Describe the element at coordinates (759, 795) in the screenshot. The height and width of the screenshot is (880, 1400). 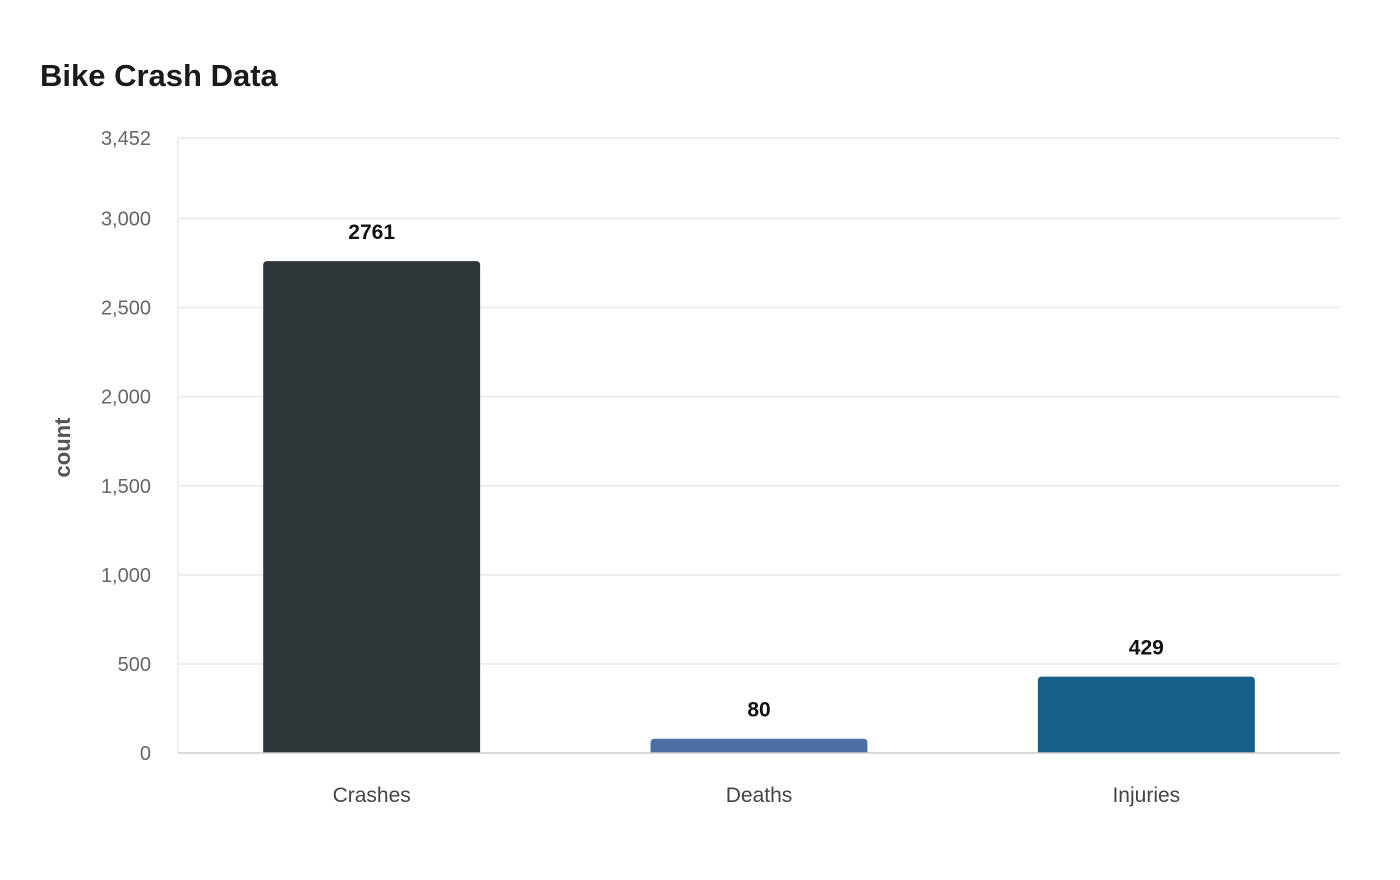
I see `x-tick-label-deaths: Deaths` at that location.